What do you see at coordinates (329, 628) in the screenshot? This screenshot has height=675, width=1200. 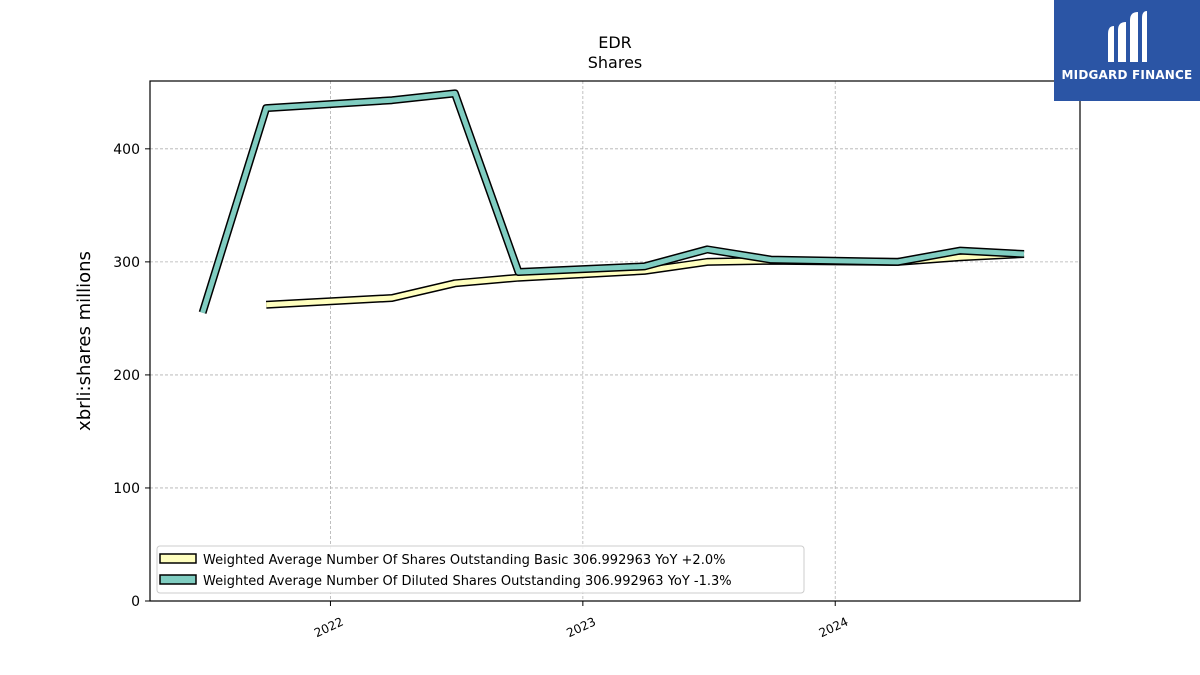 I see `x-tick-label: 2022` at bounding box center [329, 628].